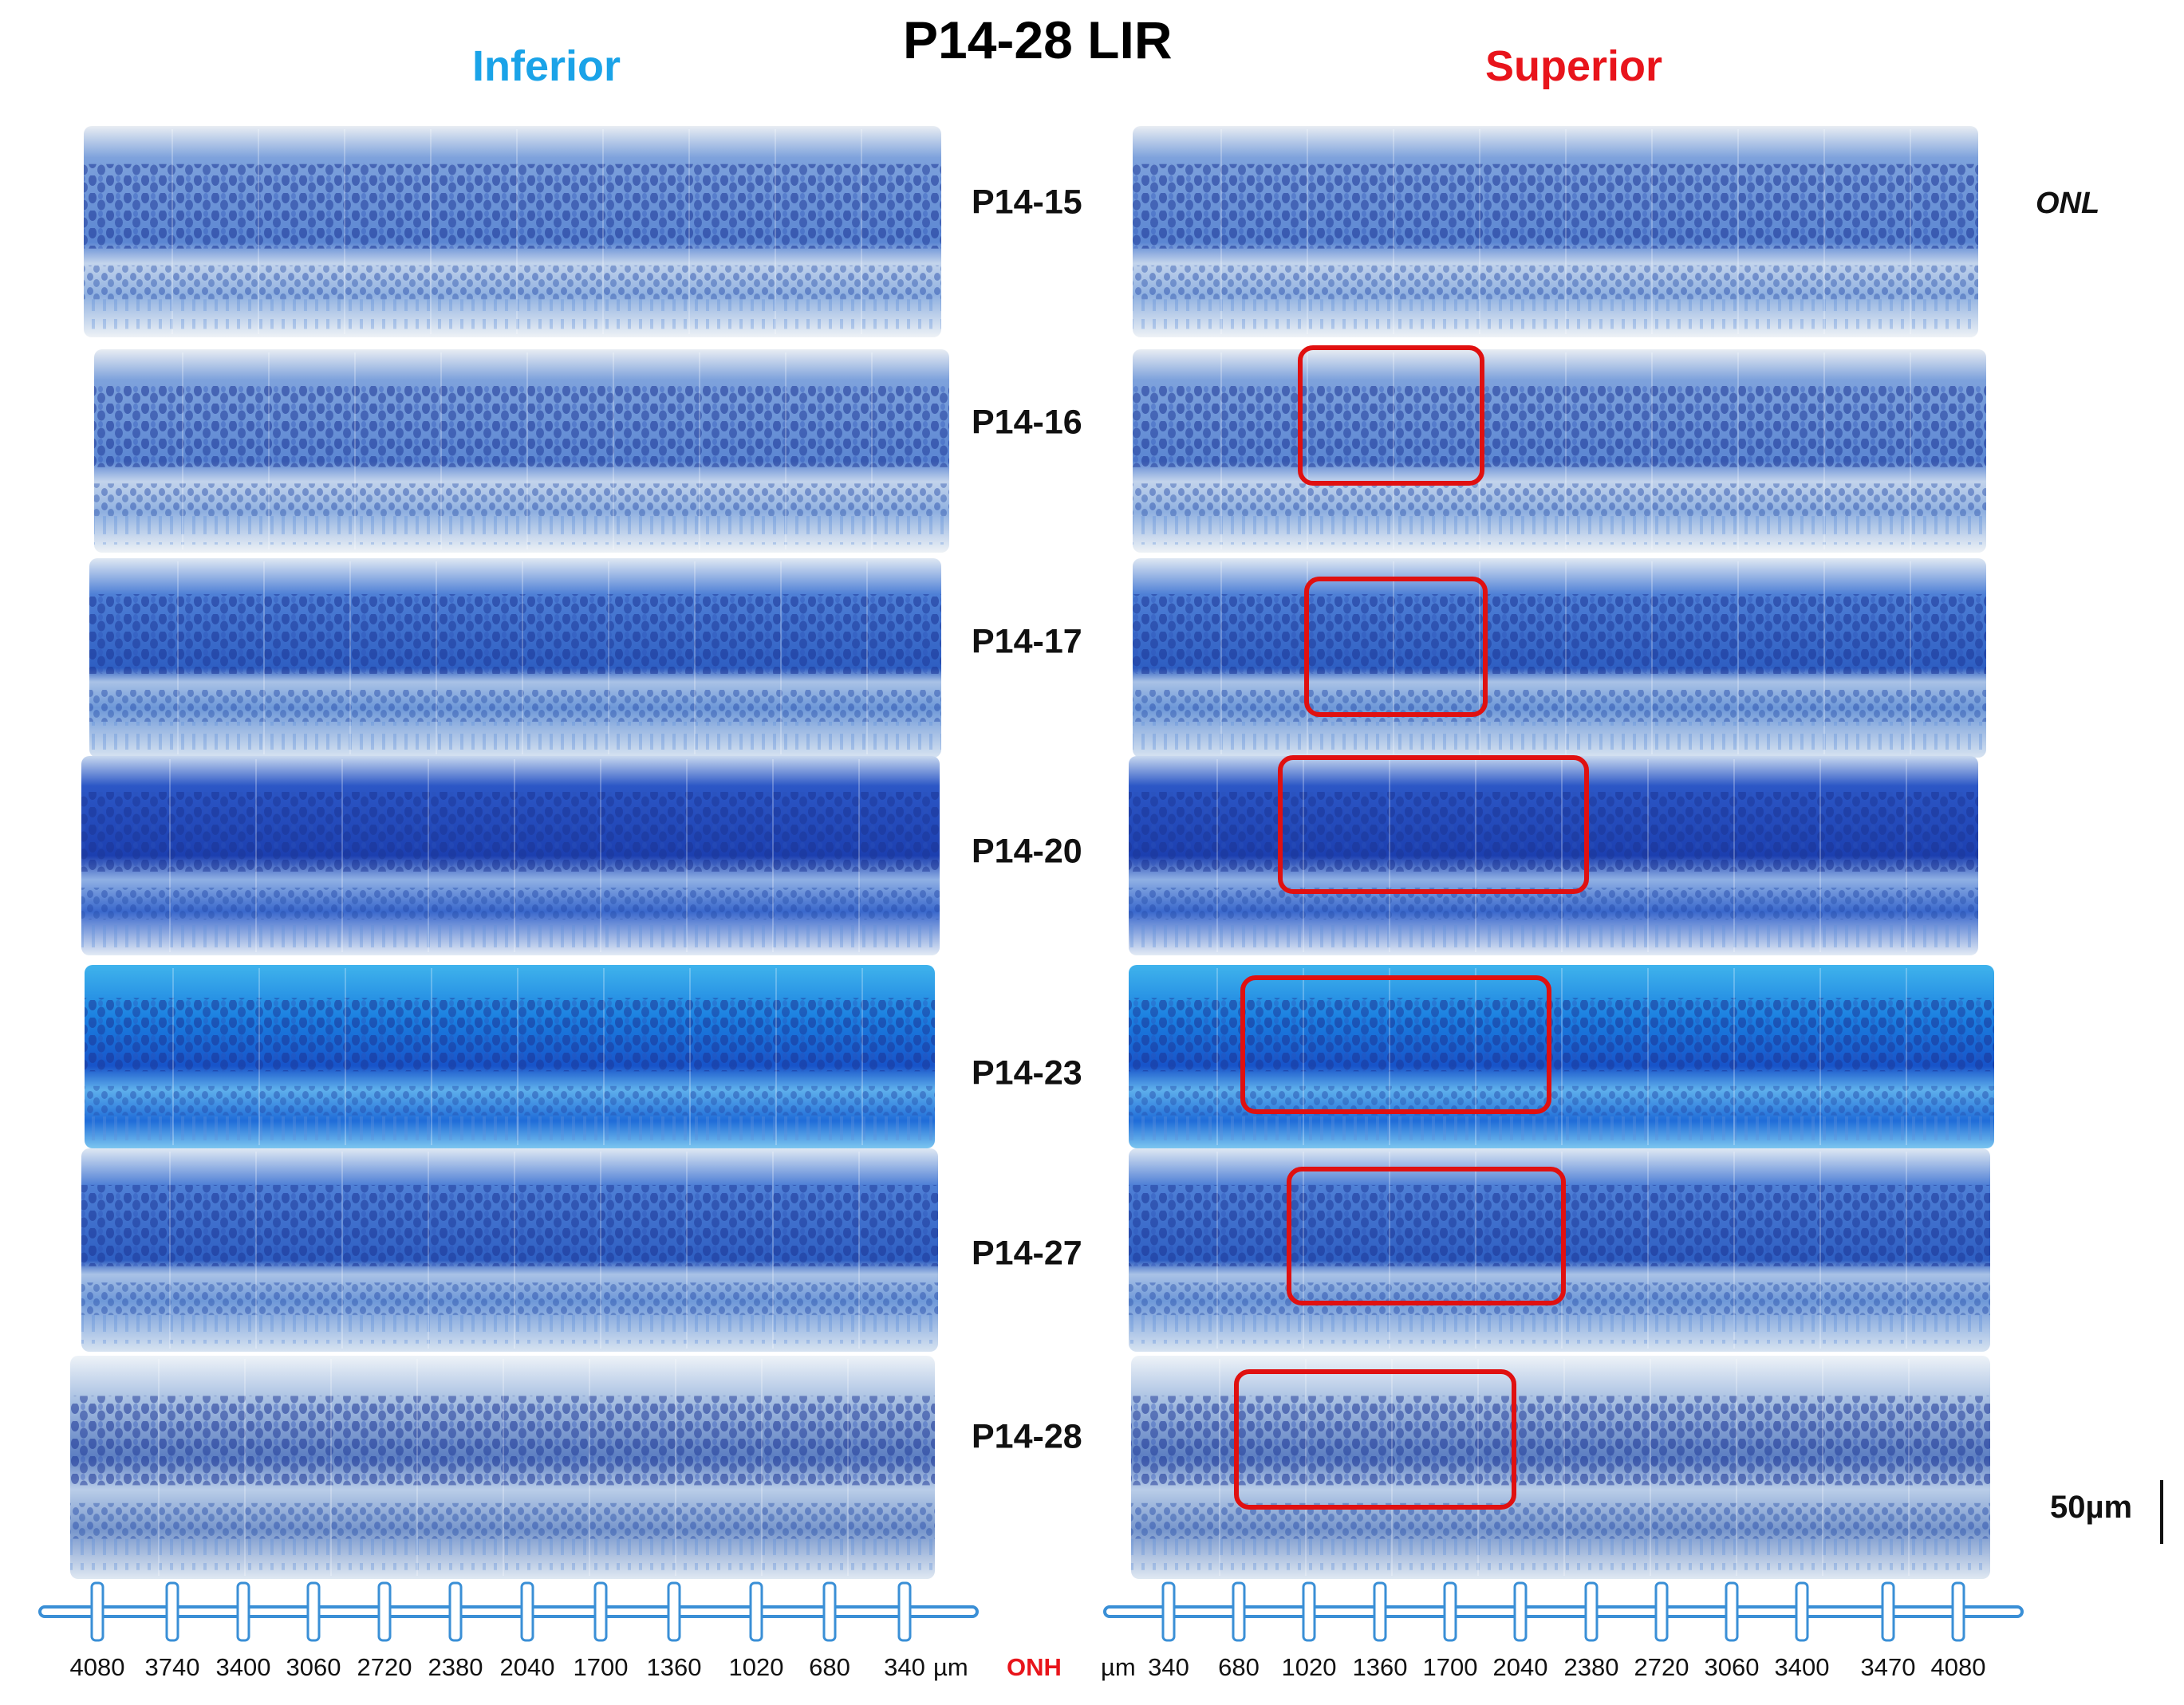  I want to click on inferior-axis-label: 3060, so click(313, 1667).